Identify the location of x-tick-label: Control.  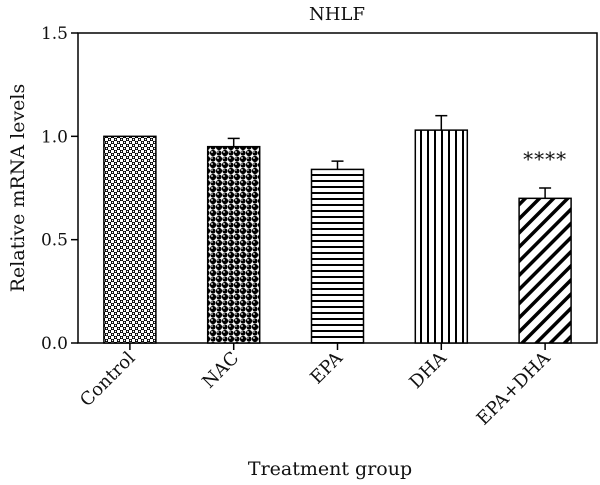
(108, 380).